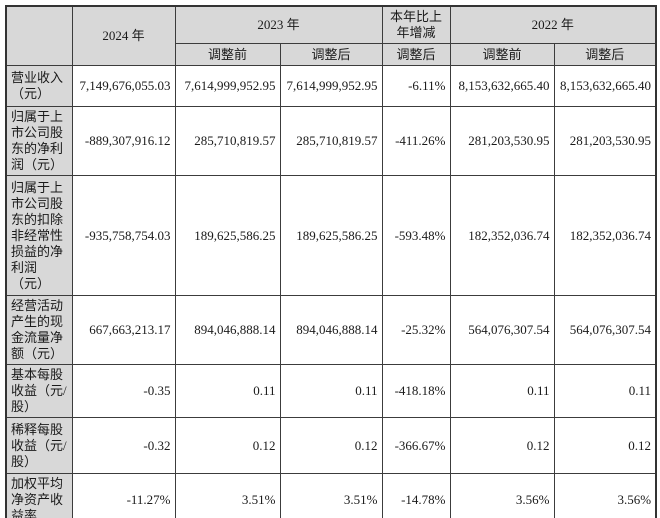  What do you see at coordinates (416, 330) in the screenshot?
I see `cell-value: -25.32%` at bounding box center [416, 330].